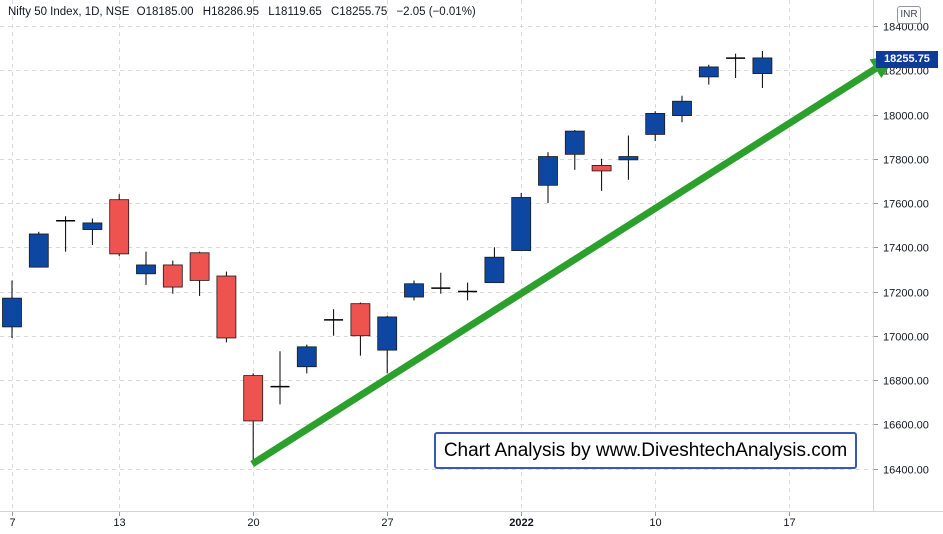  Describe the element at coordinates (655, 523) in the screenshot. I see `time-tick-label: 10` at that location.